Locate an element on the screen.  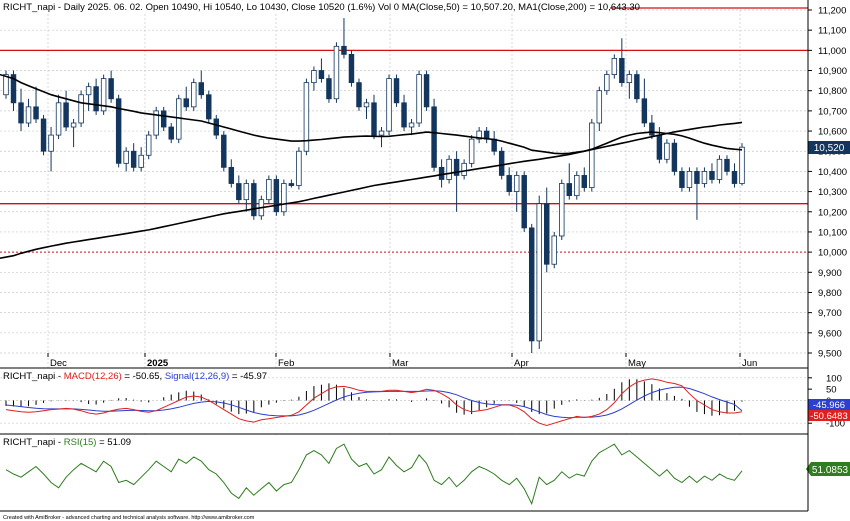
price-tick-label: 11,100 is located at coordinates (832, 31).